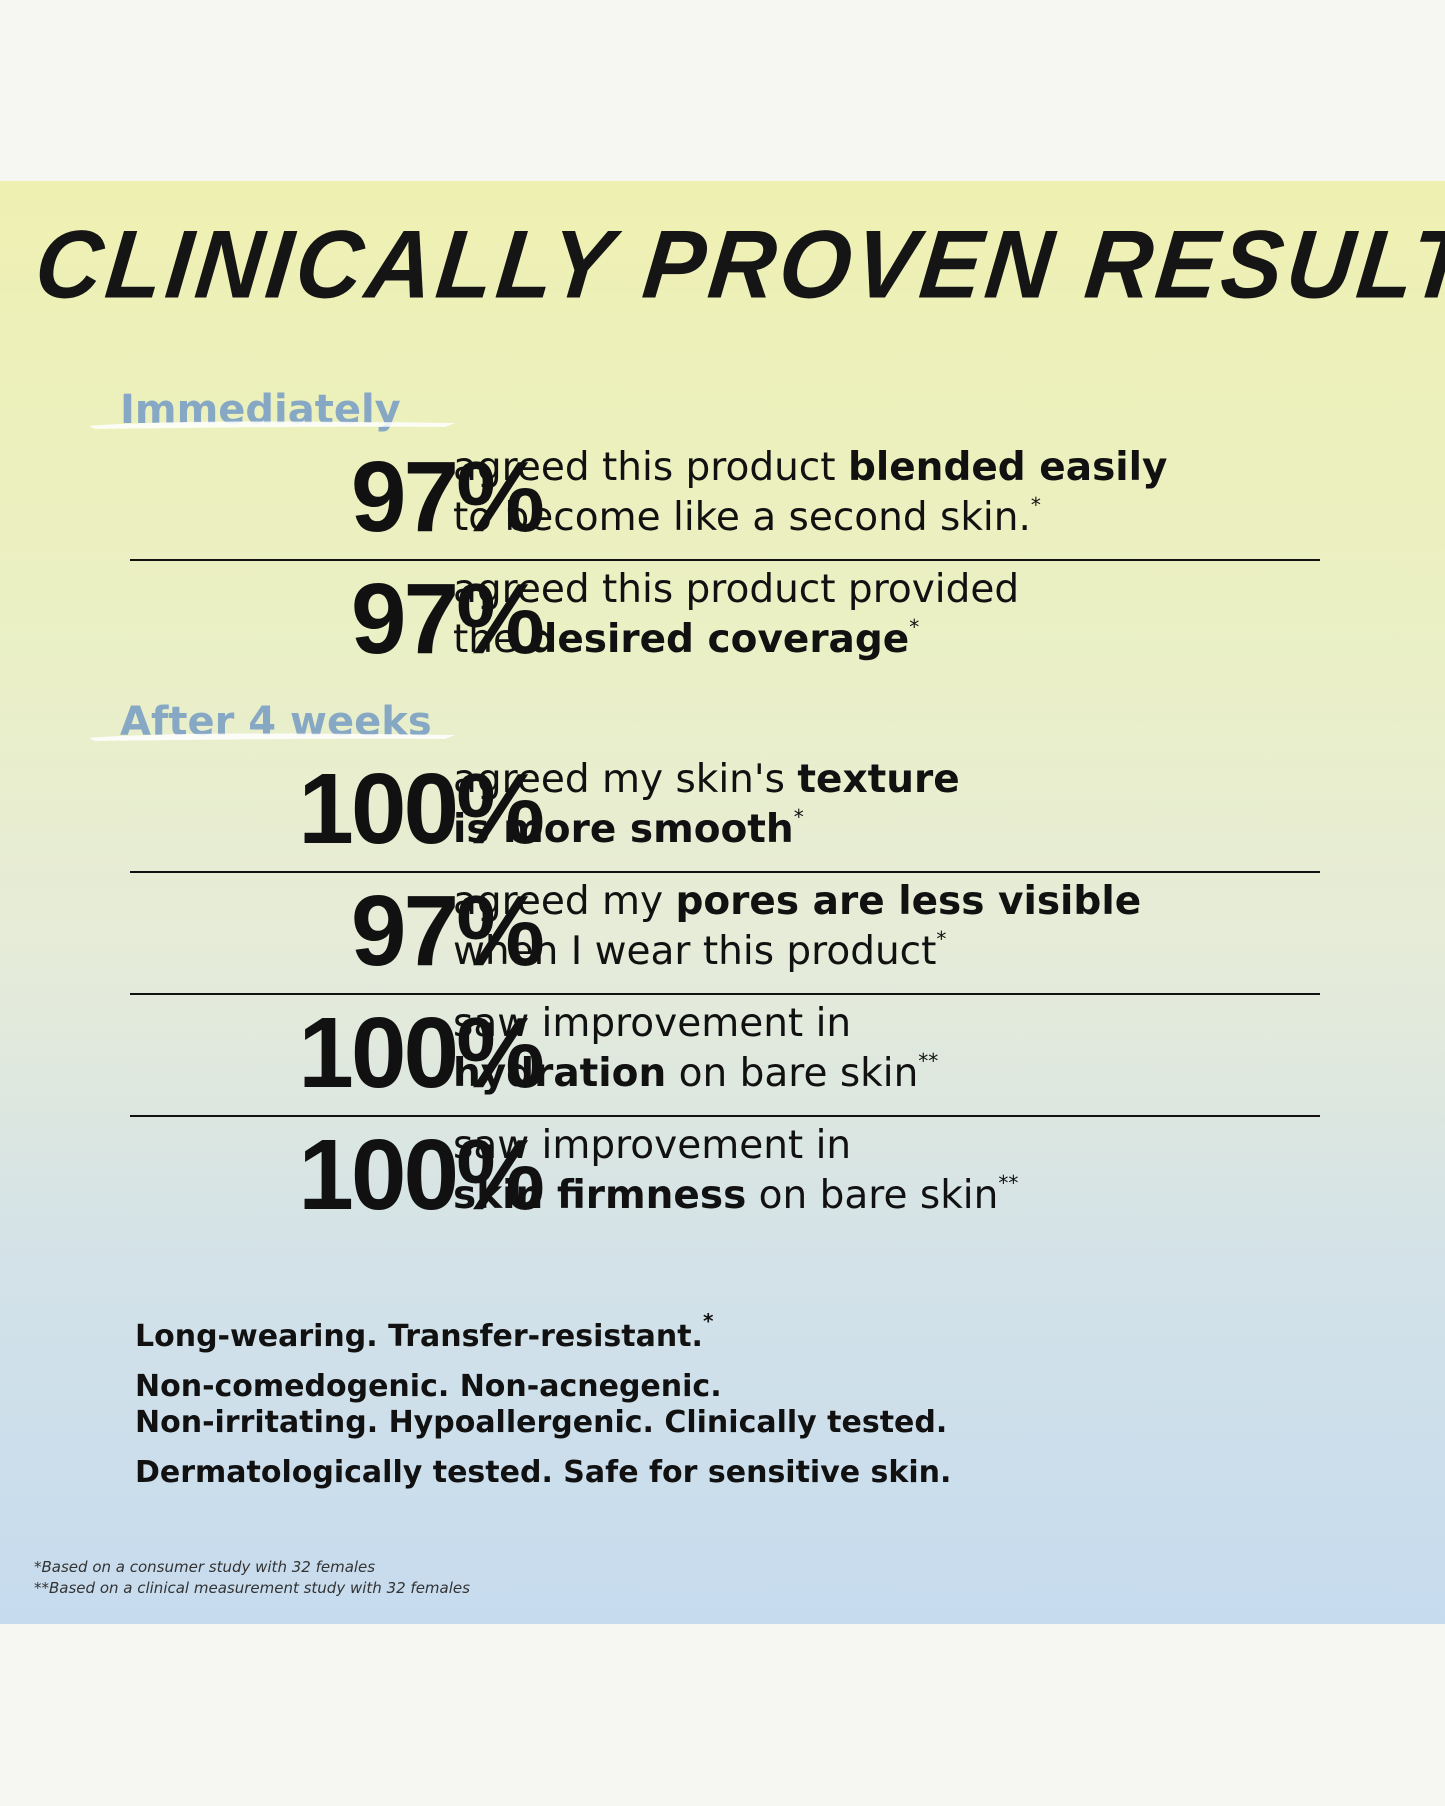 The width and height of the screenshot is (1445, 1806). Describe the element at coordinates (491, 639) in the screenshot. I see `text: the` at that location.